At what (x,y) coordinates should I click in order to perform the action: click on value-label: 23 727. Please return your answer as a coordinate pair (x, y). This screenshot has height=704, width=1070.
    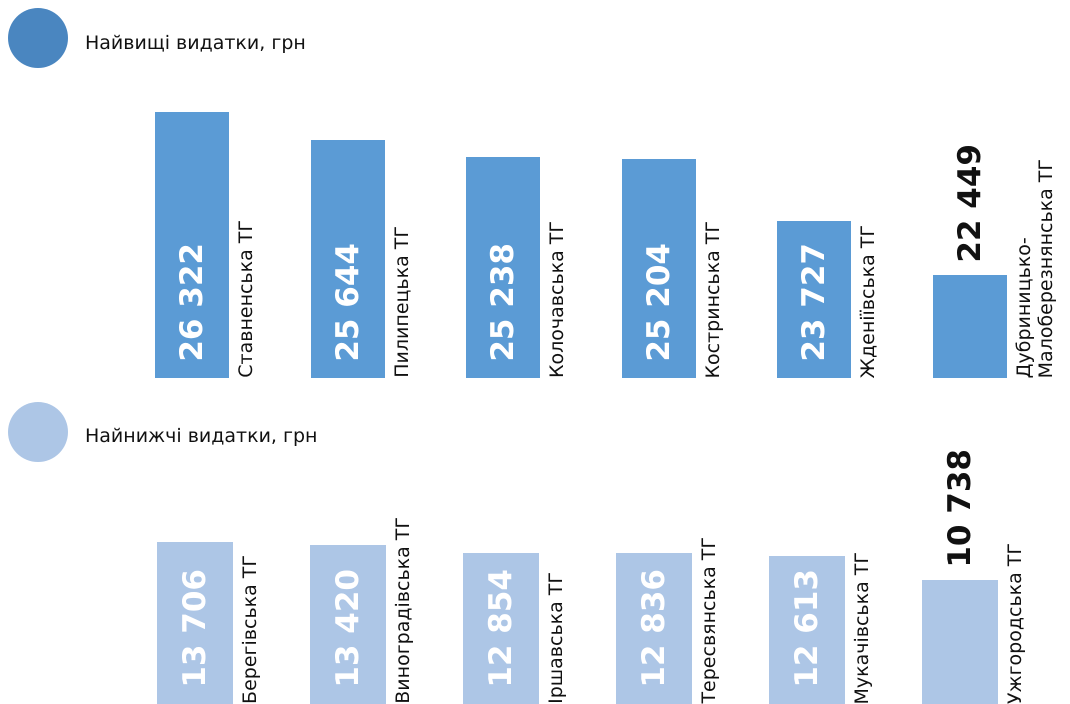
    Looking at the image, I should click on (814, 302).